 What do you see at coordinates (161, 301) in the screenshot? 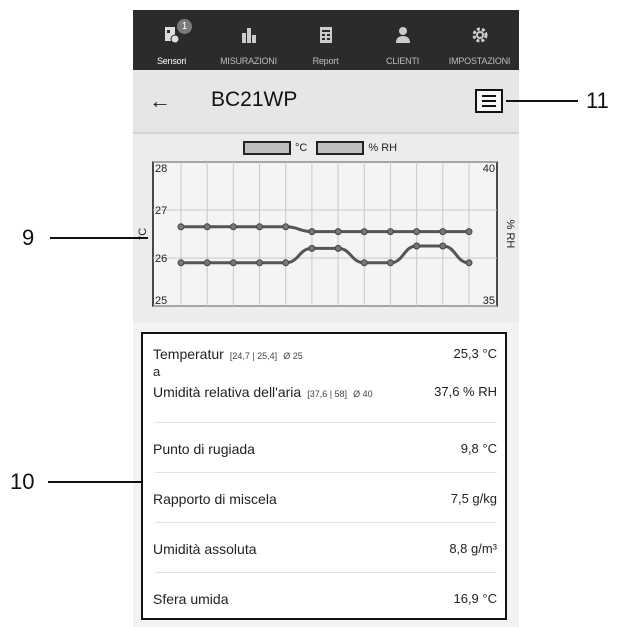
I see `y-tick-label: 25` at bounding box center [161, 301].